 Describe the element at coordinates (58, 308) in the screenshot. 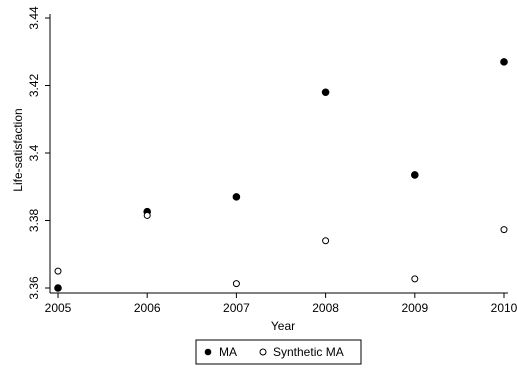

I see `x-tick-label: 2005` at that location.